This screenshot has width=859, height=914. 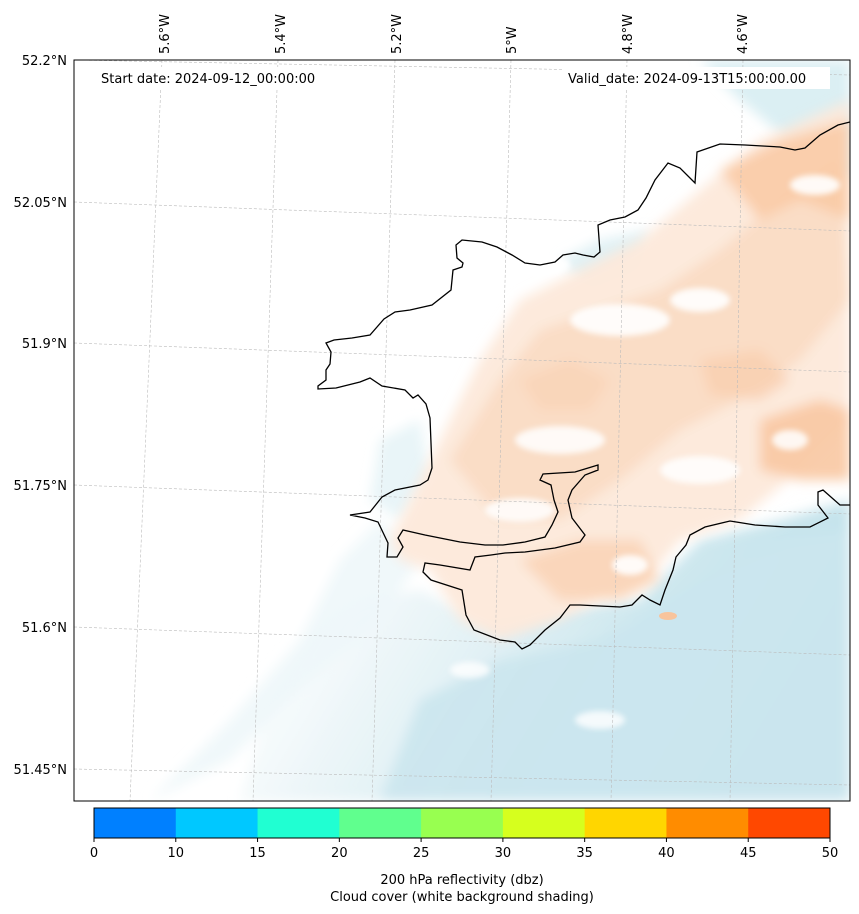 I want to click on longitude-labels: 5.6°W 5.4°W 5.2°W 5°W 4.8°W 4.6°W, so click(x=454, y=34).